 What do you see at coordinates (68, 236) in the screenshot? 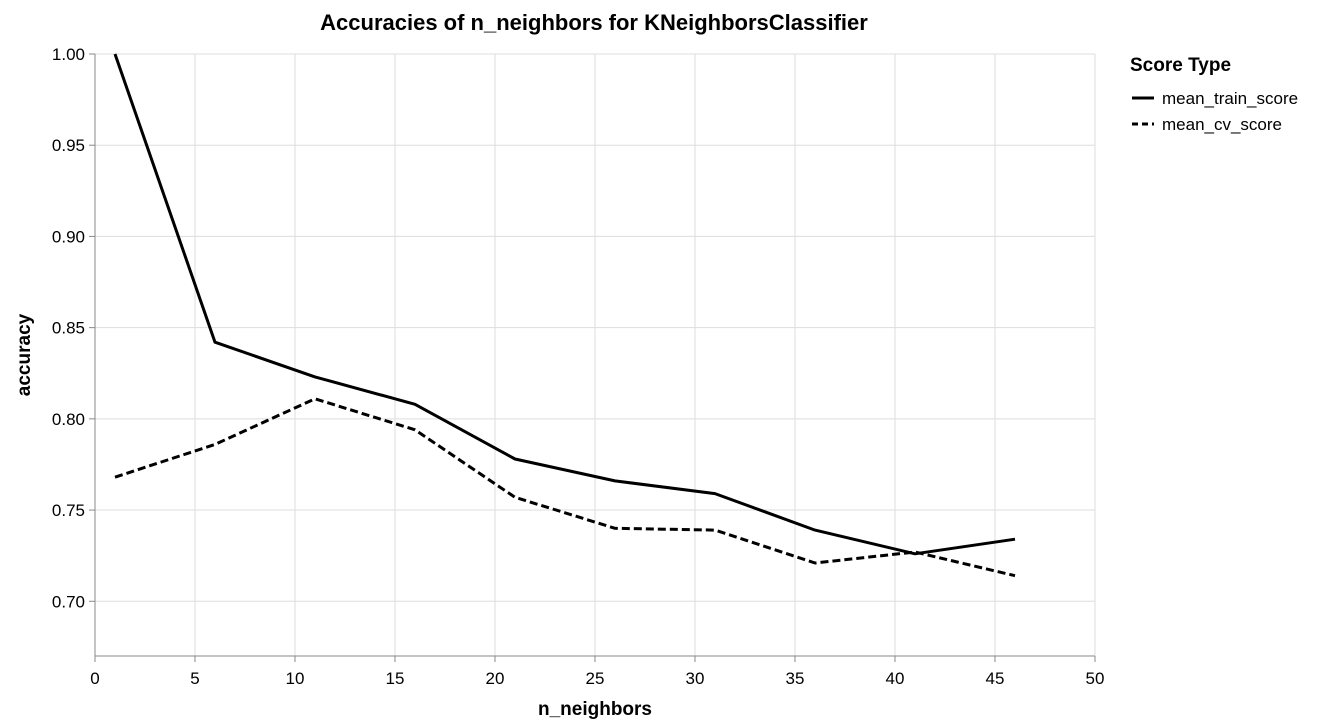
I see `y-tick-label: 0.90` at bounding box center [68, 236].